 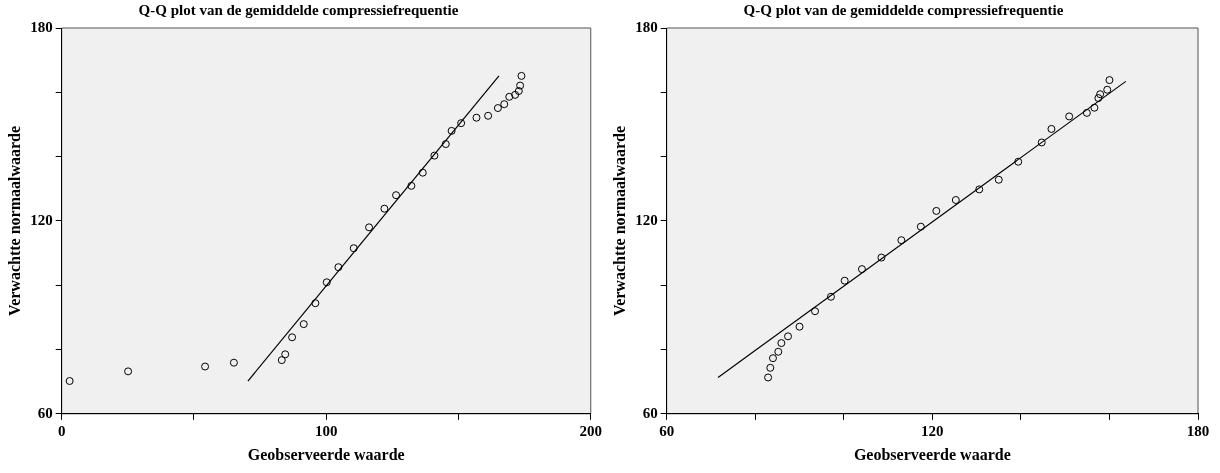 What do you see at coordinates (667, 430) in the screenshot?
I see `x-tick-label: 60` at bounding box center [667, 430].